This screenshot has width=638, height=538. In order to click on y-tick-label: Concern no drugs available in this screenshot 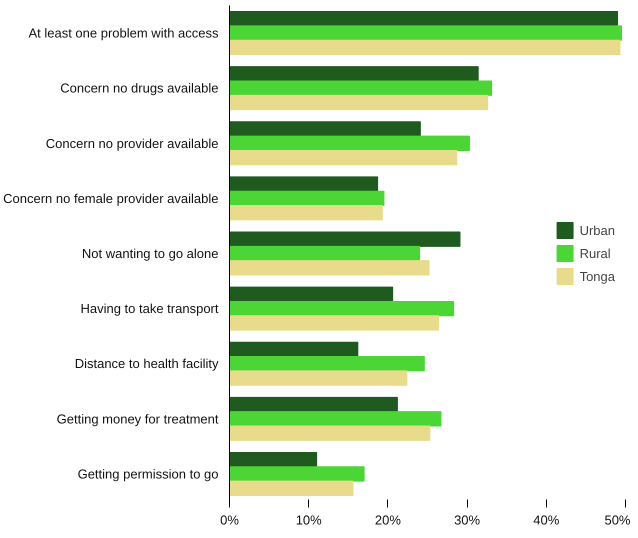, I will do `click(139, 88)`.